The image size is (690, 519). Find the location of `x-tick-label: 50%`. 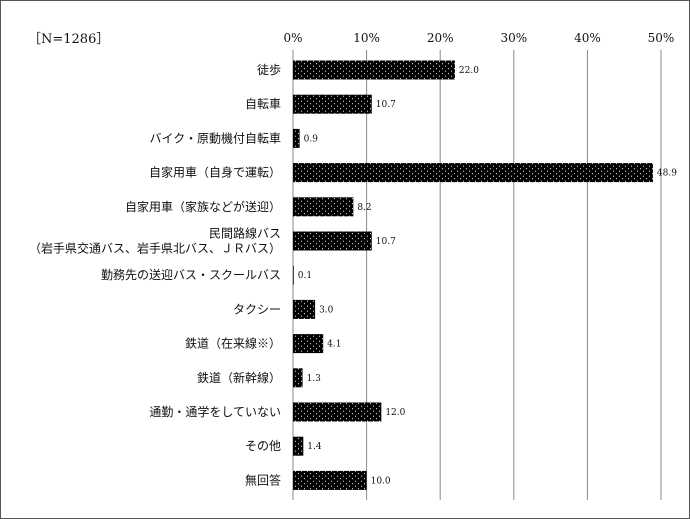

x-tick-label: 50% is located at coordinates (661, 38).